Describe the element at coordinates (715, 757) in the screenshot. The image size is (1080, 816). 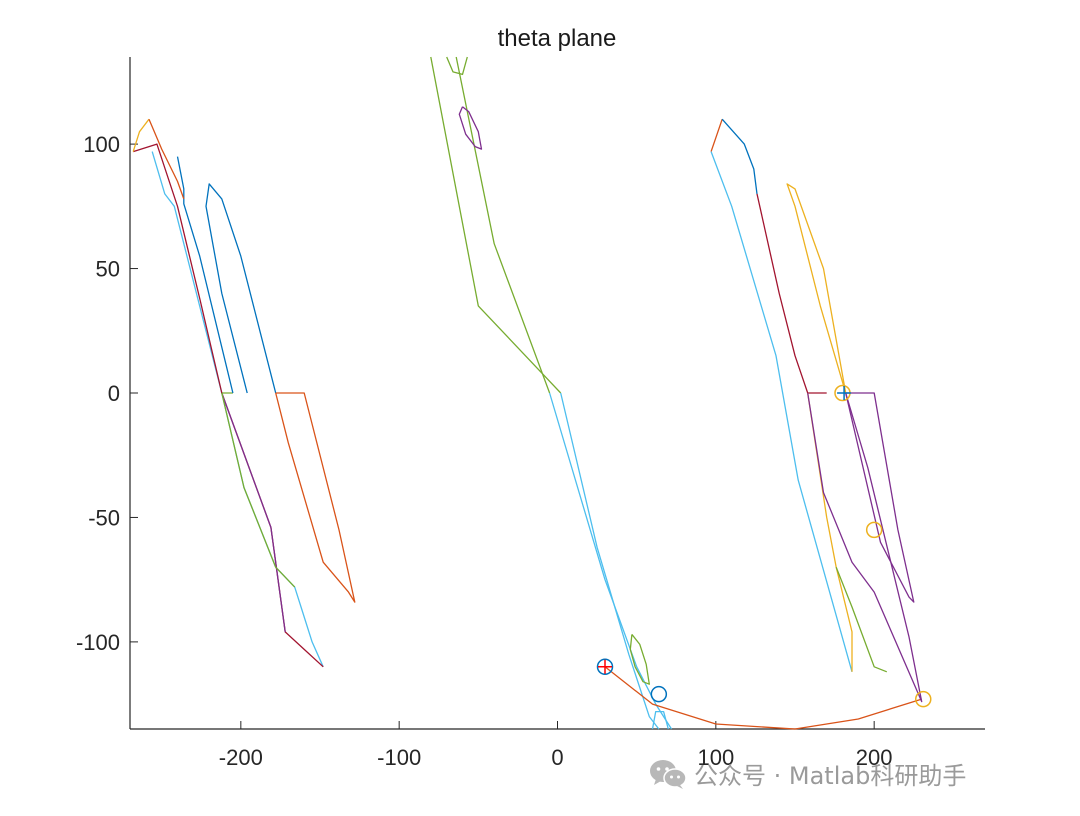
I see `x-tick-label: 100` at that location.